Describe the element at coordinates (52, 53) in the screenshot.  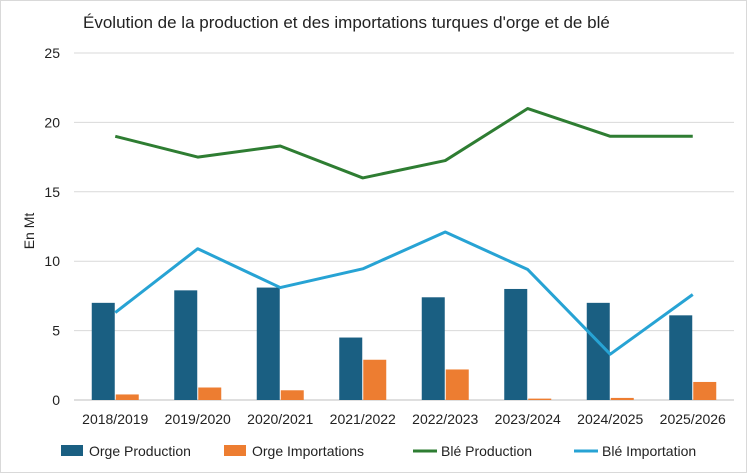
I see `y-tick-label: 25` at that location.